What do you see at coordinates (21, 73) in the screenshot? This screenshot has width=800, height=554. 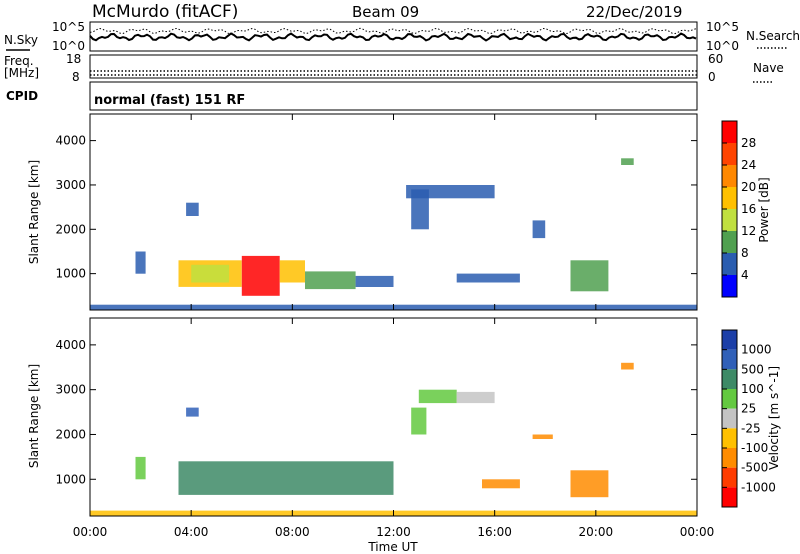 I see `freq-unit: [MHz]` at bounding box center [21, 73].